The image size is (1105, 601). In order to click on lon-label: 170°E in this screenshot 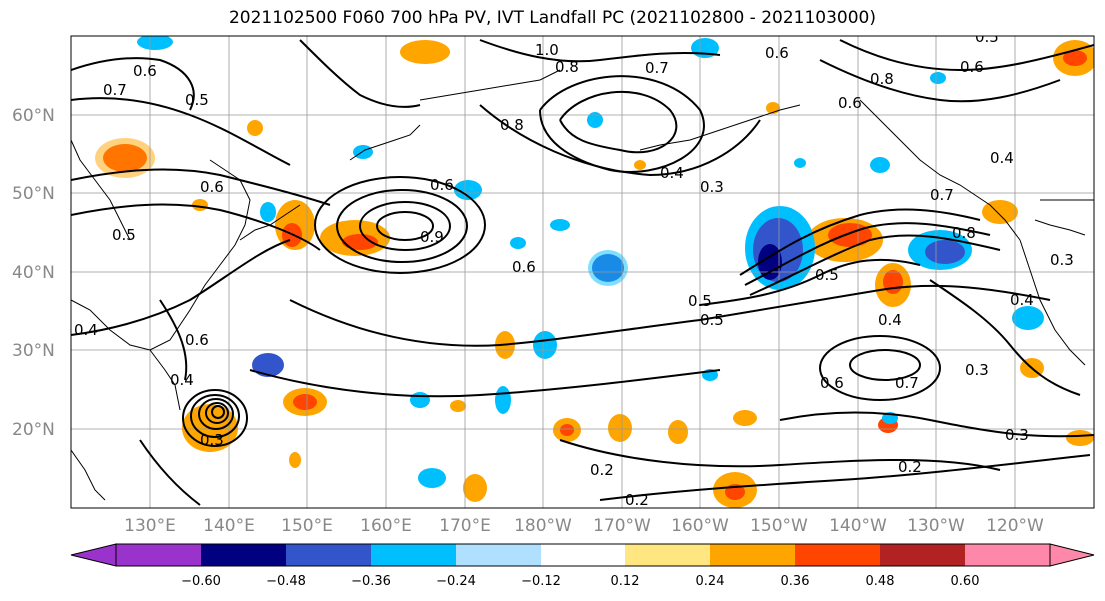, I will do `click(465, 526)`.